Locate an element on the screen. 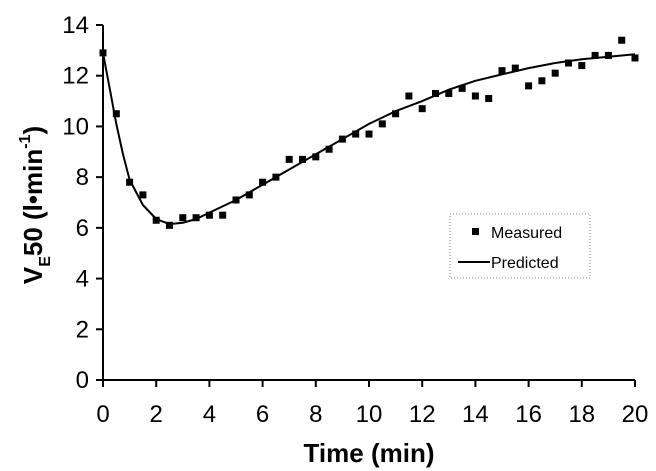  y-tick-label: 10 is located at coordinates (75, 126).